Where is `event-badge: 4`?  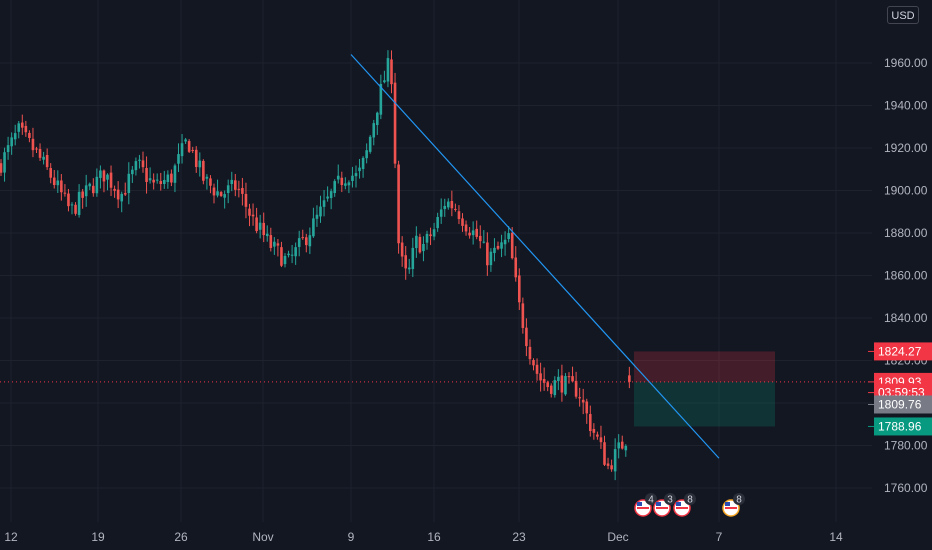
event-badge: 4 is located at coordinates (645, 505).